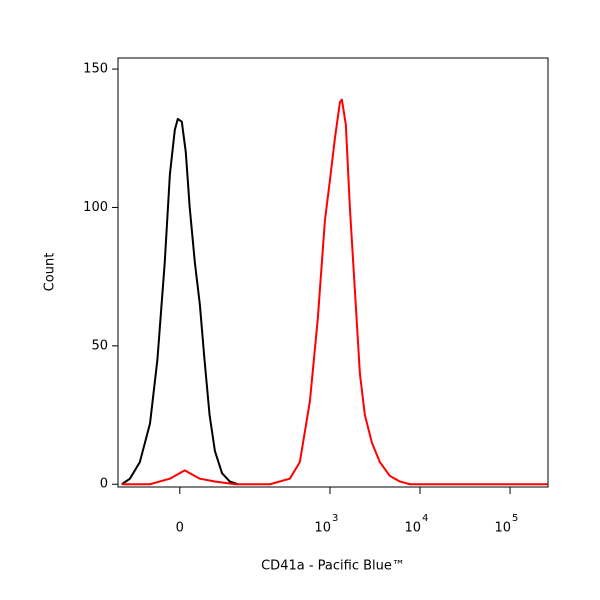 The image size is (600, 600). I want to click on x-tick-power: 5, so click(515, 518).